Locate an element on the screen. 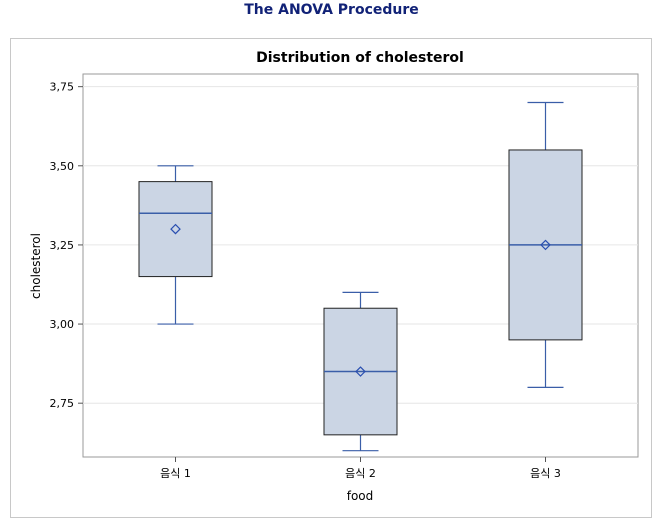 This screenshot has height=525, width=663. y-tick-label: 3,50 is located at coordinates (62, 166).